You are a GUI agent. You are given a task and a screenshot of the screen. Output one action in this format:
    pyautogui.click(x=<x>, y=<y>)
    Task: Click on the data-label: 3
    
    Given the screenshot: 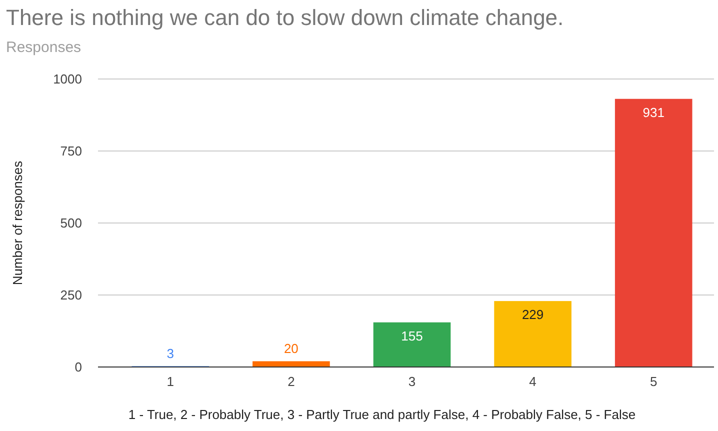 What is the action you would take?
    pyautogui.click(x=170, y=354)
    